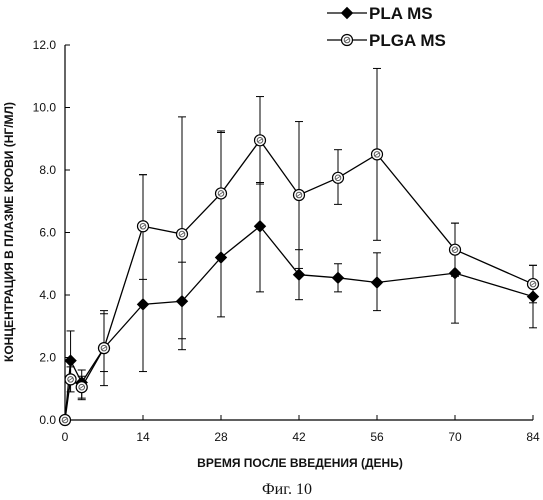 The width and height of the screenshot is (543, 500). What do you see at coordinates (455, 437) in the screenshot?
I see `x-tick-label: 70` at bounding box center [455, 437].